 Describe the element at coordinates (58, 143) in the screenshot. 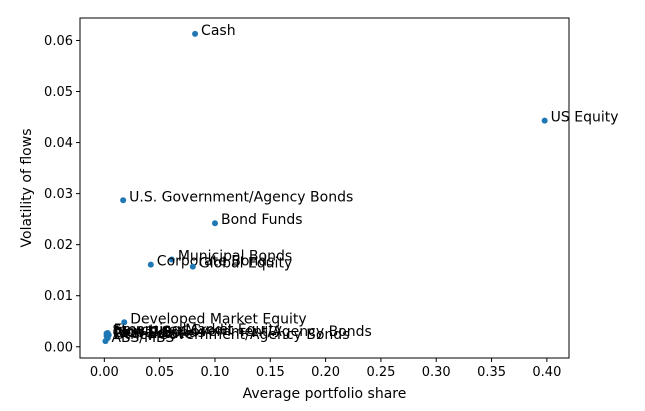

I see `y-tick-label: 0.04` at that location.